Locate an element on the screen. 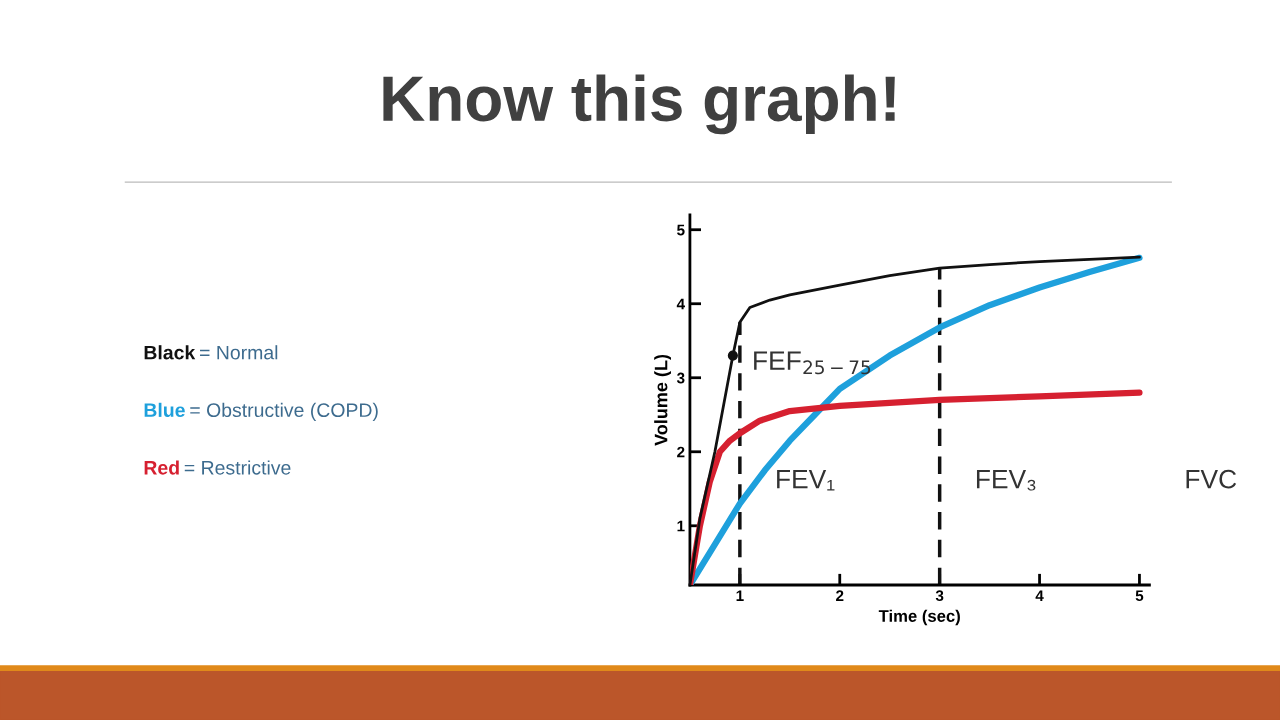 This screenshot has width=1280, height=720. chart-title: Know this graph! is located at coordinates (639, 104).